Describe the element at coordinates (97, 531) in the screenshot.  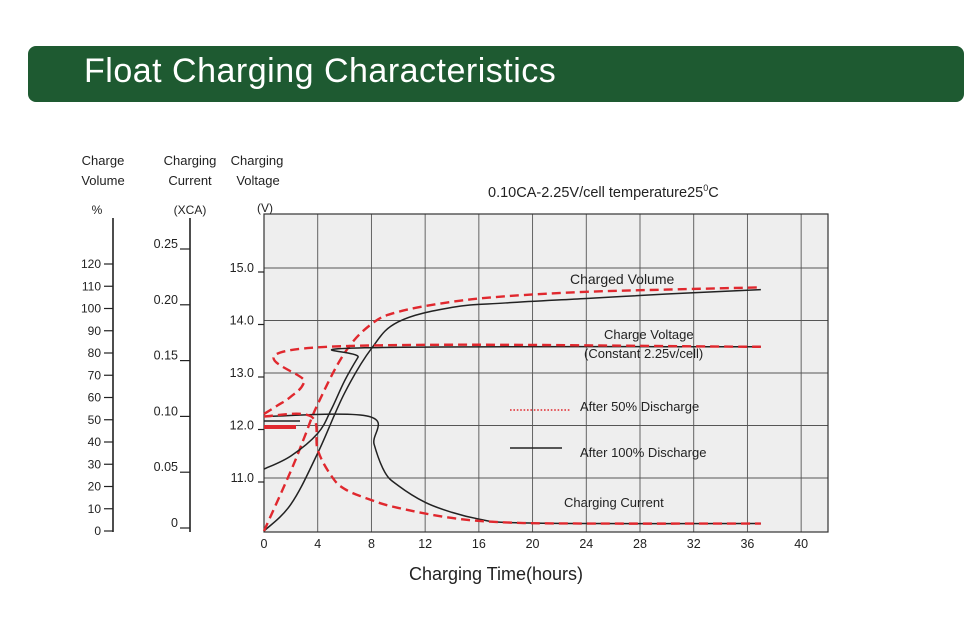
I see `volume-tick-label-0: 0` at that location.